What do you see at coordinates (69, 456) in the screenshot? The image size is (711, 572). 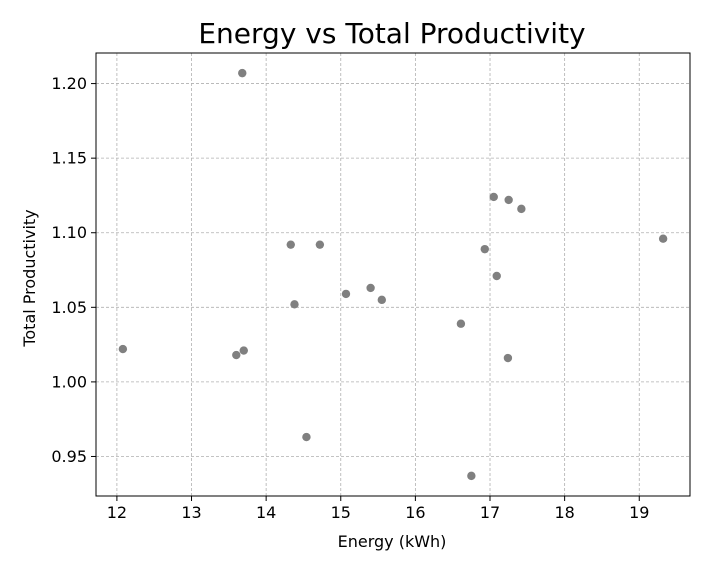 I see `y-tick-label: 0.95` at bounding box center [69, 456].